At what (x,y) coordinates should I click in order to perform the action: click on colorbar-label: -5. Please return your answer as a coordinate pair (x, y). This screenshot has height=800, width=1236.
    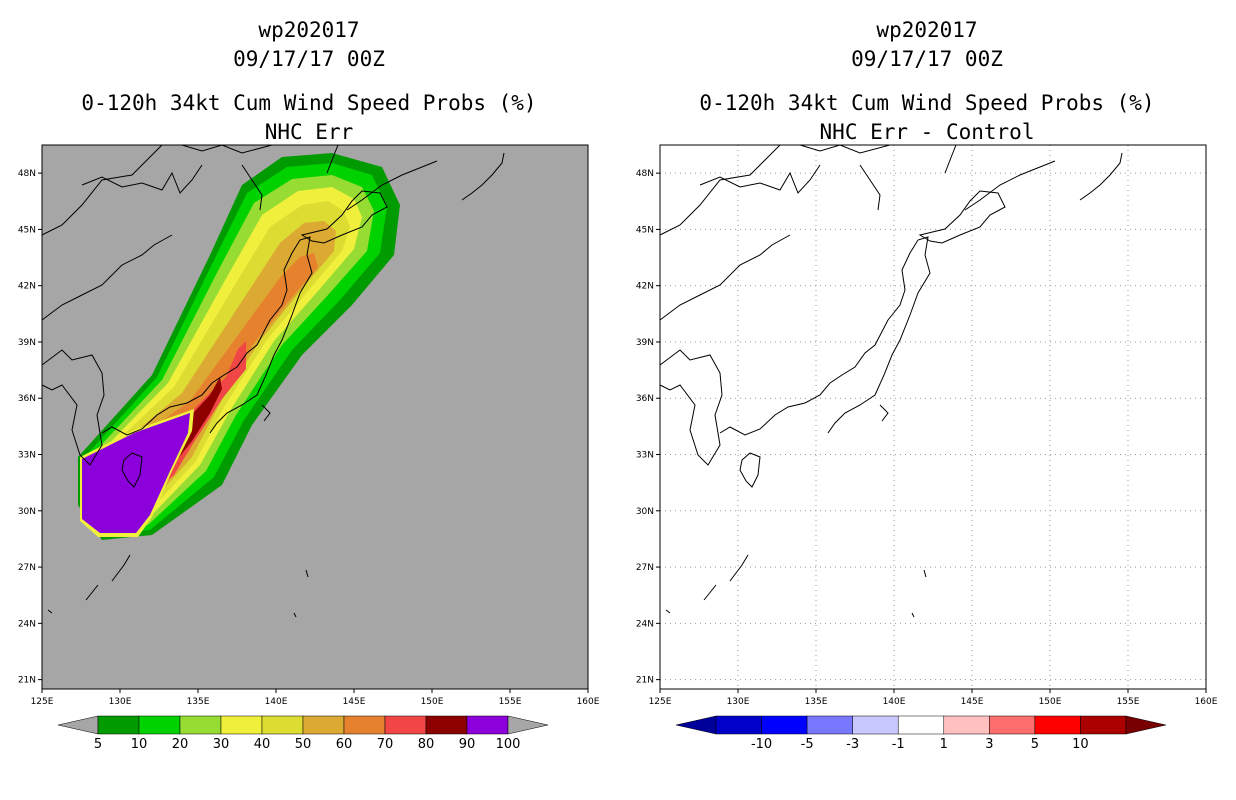
    Looking at the image, I should click on (807, 744).